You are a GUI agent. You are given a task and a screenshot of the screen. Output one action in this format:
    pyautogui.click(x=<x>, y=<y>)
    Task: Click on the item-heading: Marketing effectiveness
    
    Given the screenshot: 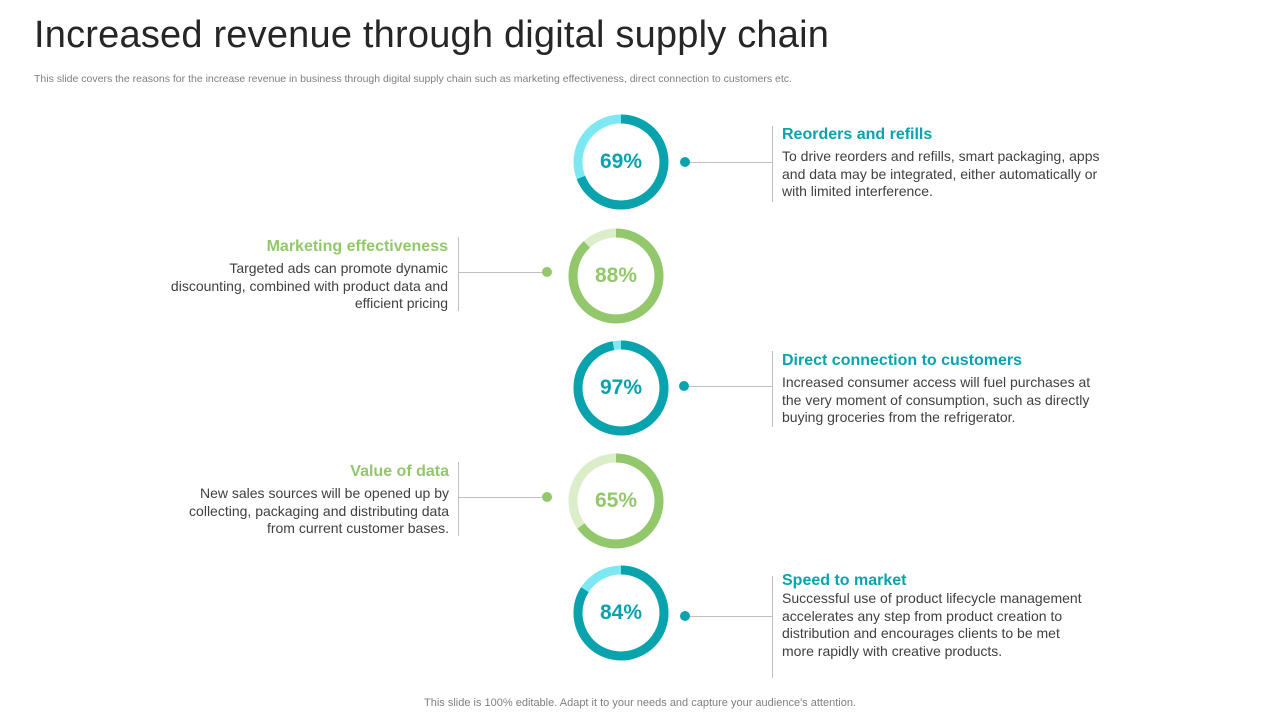 What is the action you would take?
    pyautogui.click(x=357, y=246)
    